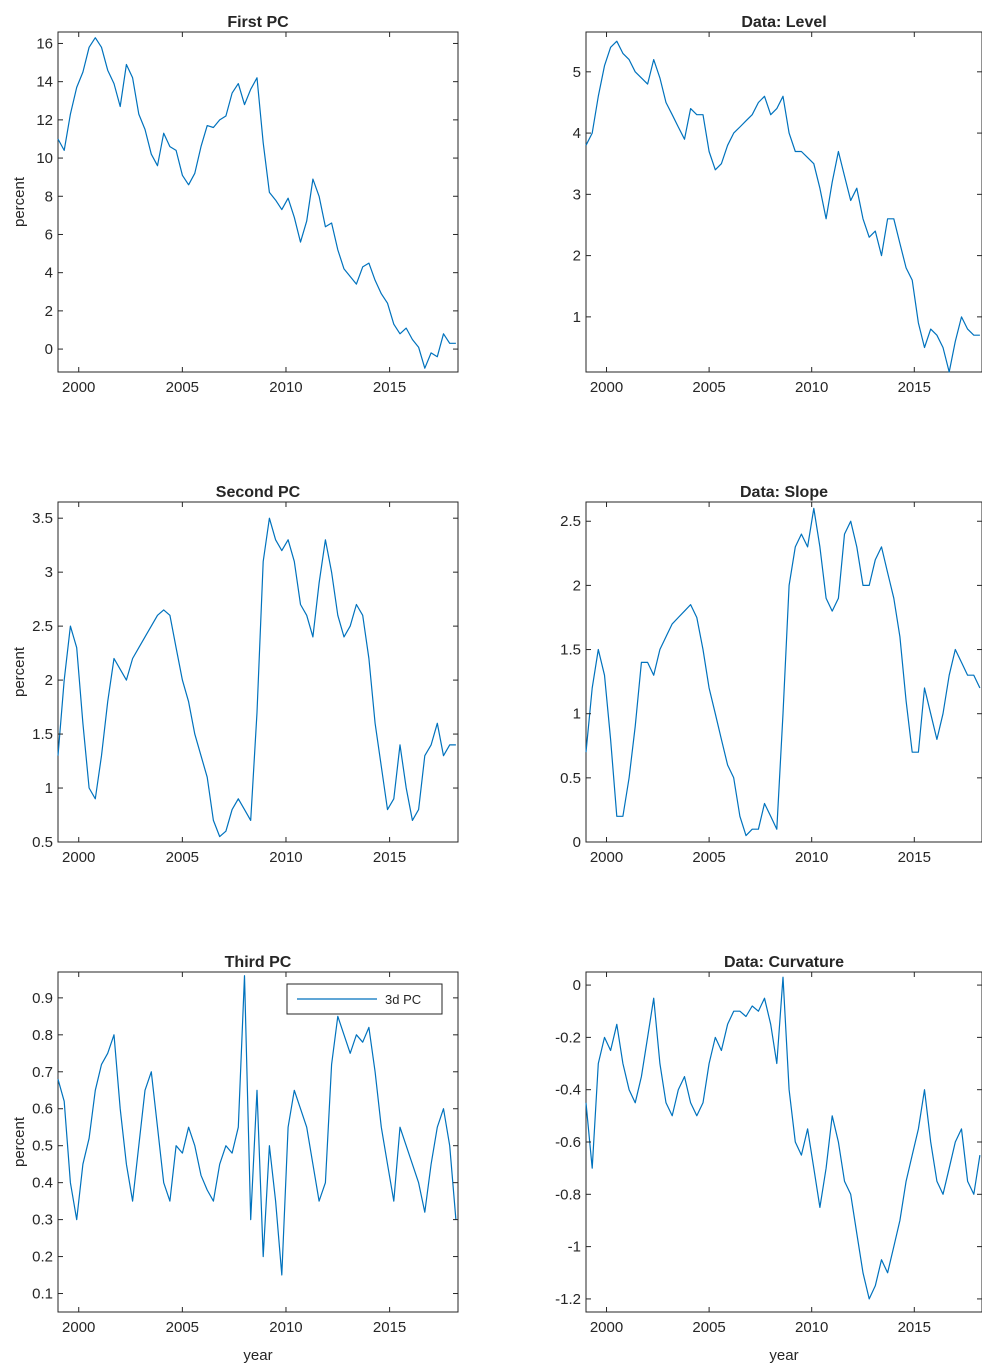 The width and height of the screenshot is (982, 1364). What do you see at coordinates (574, 1247) in the screenshot?
I see `y-tick-label: -1` at bounding box center [574, 1247].